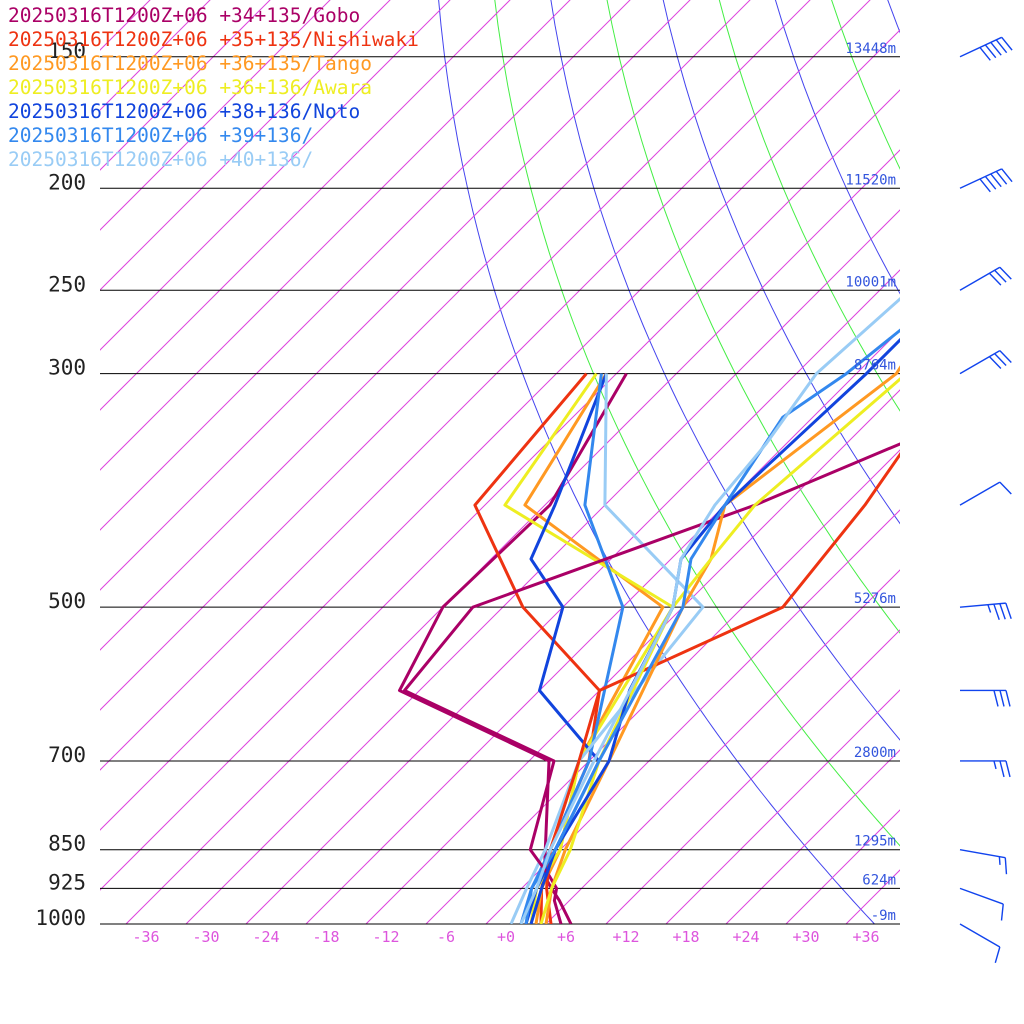 This screenshot has height=1024, width=1024. Describe the element at coordinates (506, 937) in the screenshot. I see `temperature-tick-label: +0` at that location.